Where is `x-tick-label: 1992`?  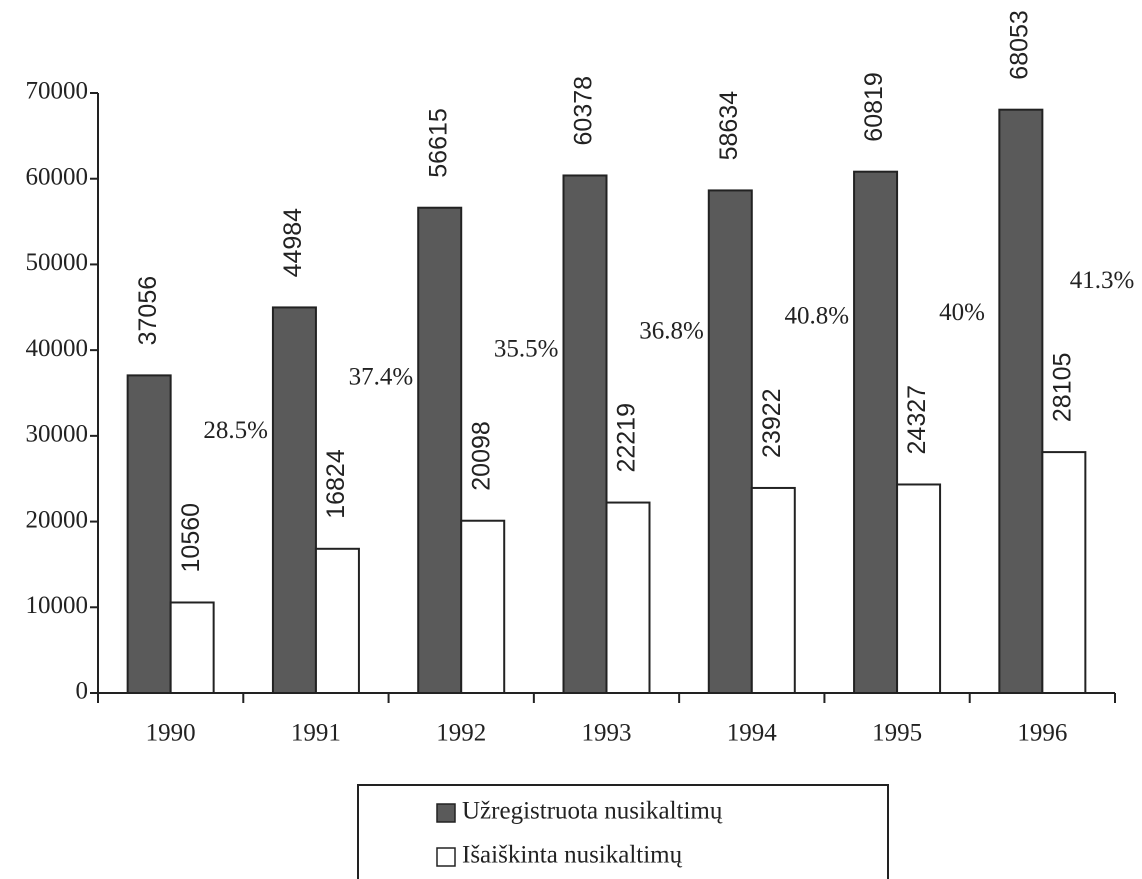
x-tick-label: 1992 is located at coordinates (461, 733).